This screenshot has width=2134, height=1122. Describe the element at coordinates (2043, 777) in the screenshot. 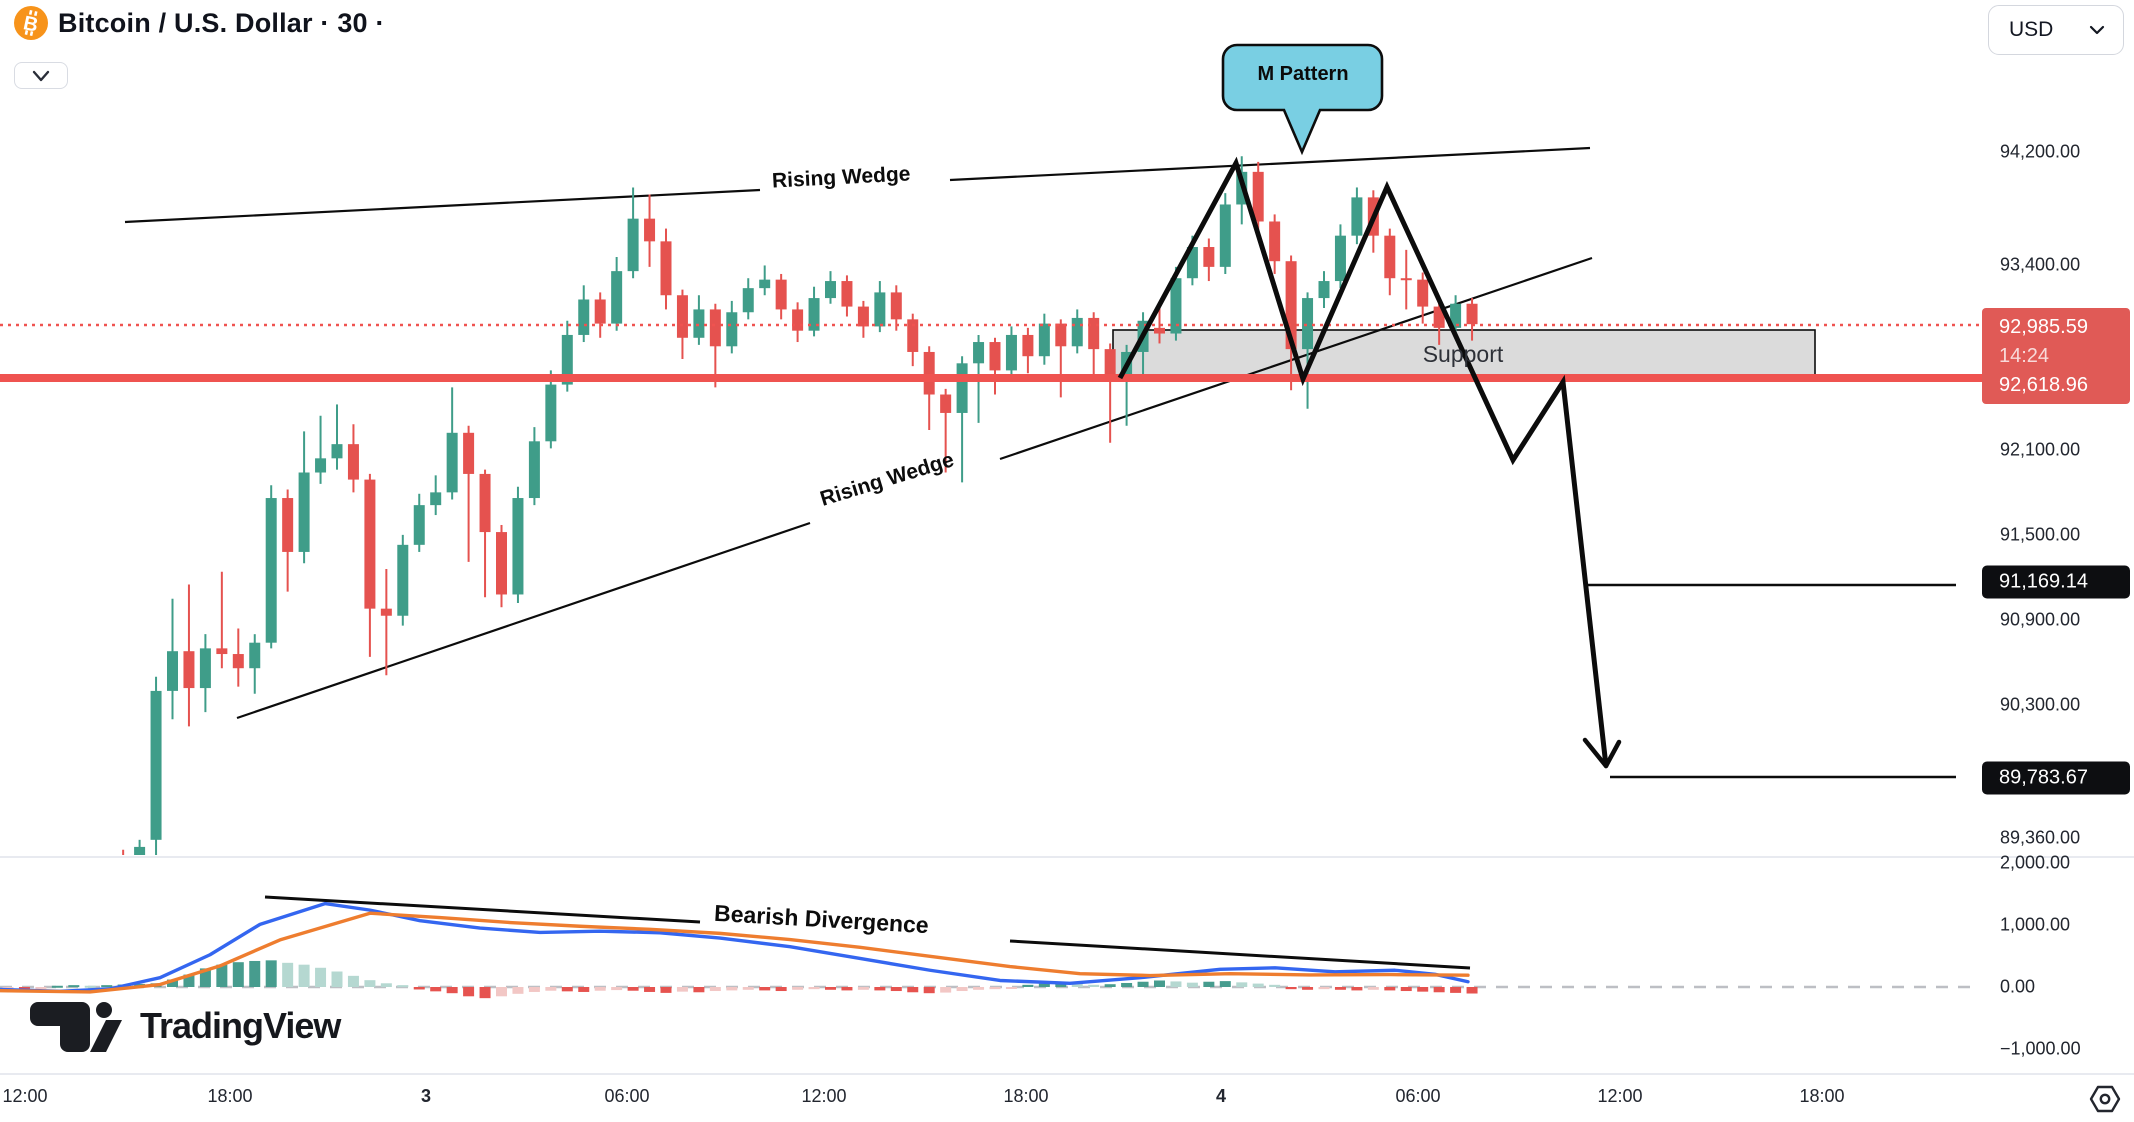

I see `target-price-value: 89,783.67` at that location.